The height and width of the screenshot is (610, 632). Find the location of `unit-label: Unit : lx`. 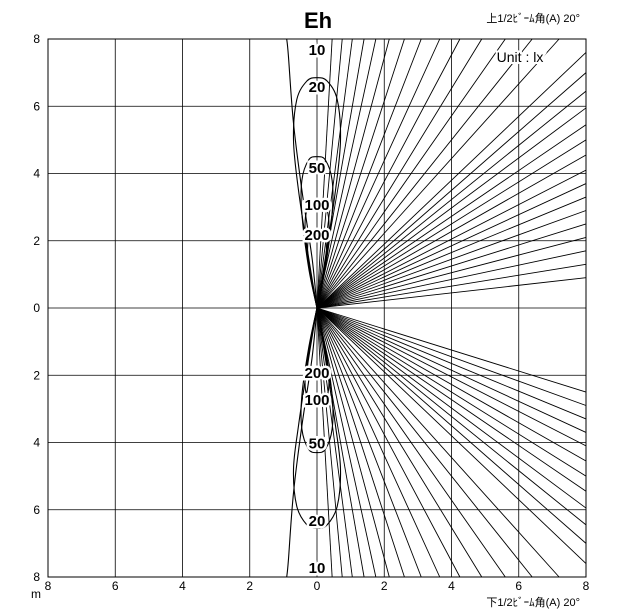

unit-label: Unit : lx is located at coordinates (520, 57).